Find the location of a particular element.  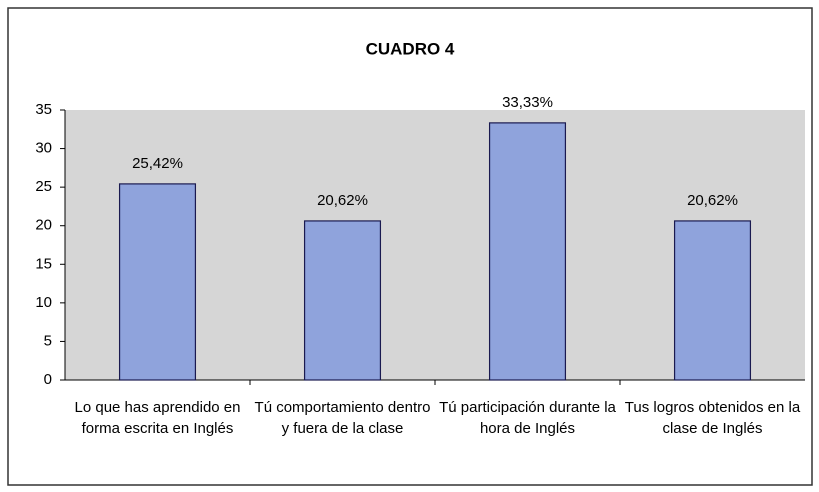

y-tick-label: 5 is located at coordinates (48, 340).